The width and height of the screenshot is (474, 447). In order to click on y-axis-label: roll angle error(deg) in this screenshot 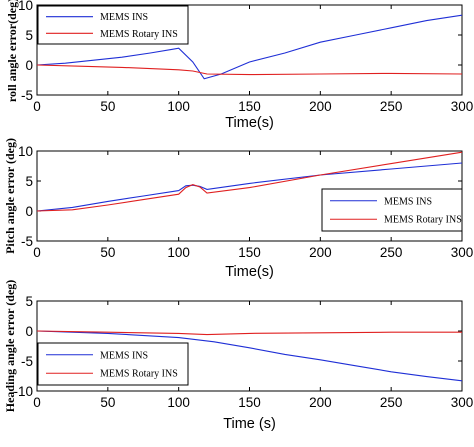, I will do `click(12, 51)`.